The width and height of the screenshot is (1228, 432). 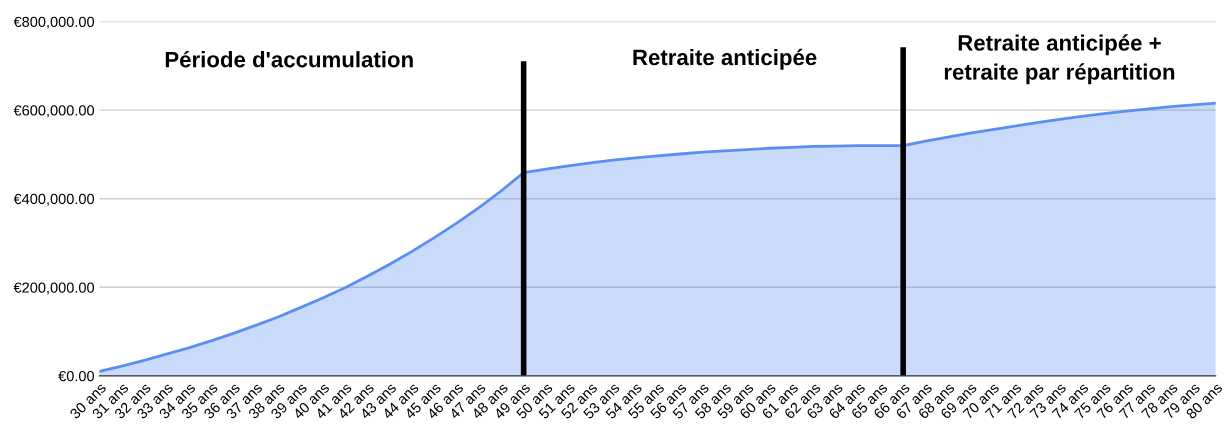 What do you see at coordinates (54, 288) in the screenshot?
I see `y-tick-label: €200,000.00` at bounding box center [54, 288].